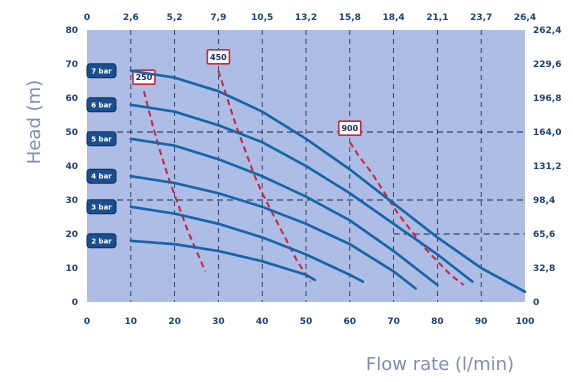 Image resolution: width=573 pixels, height=382 pixels. I want to click on right-tick-label: 229,6, so click(547, 65).